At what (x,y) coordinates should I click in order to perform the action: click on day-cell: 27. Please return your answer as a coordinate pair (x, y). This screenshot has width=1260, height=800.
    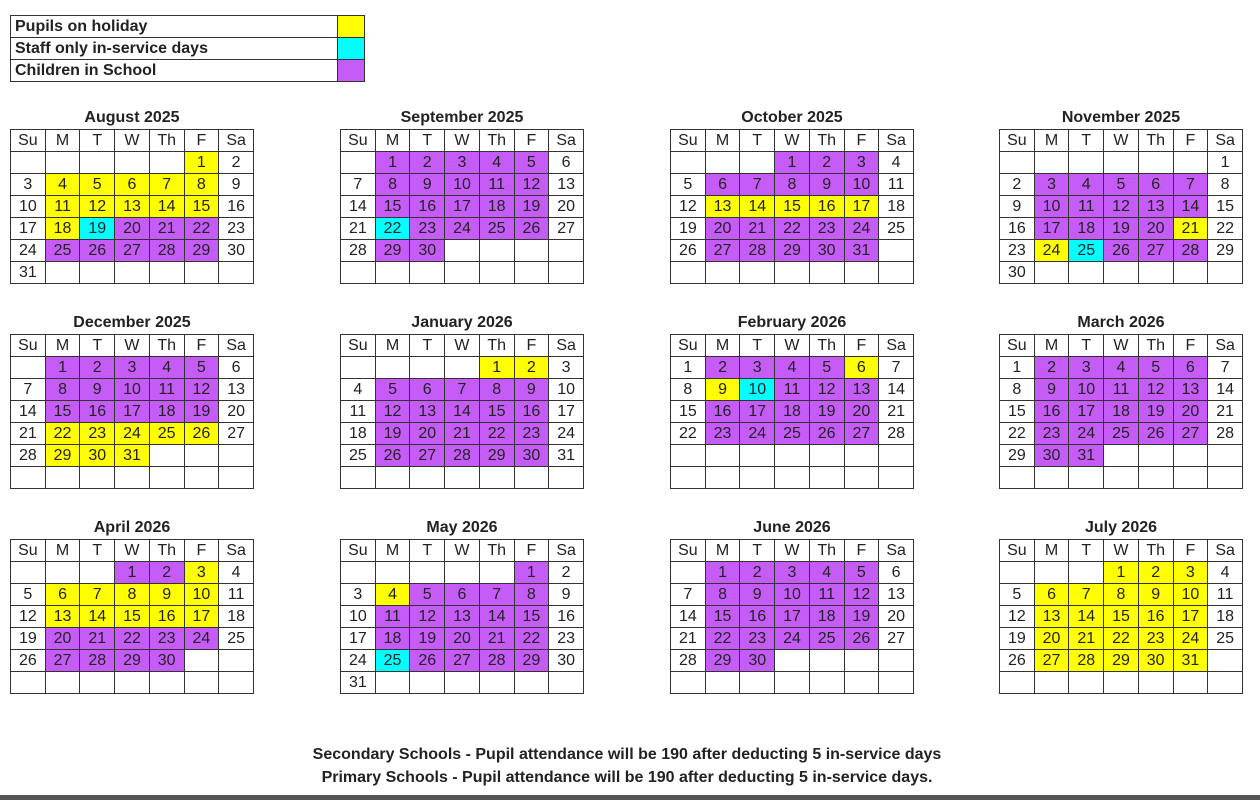
    Looking at the image, I should click on (722, 250).